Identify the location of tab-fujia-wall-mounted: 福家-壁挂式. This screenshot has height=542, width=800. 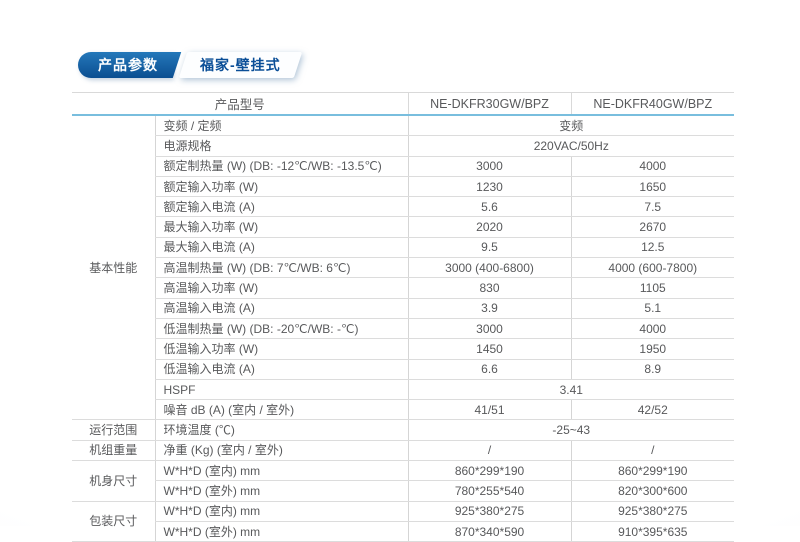
(240, 65).